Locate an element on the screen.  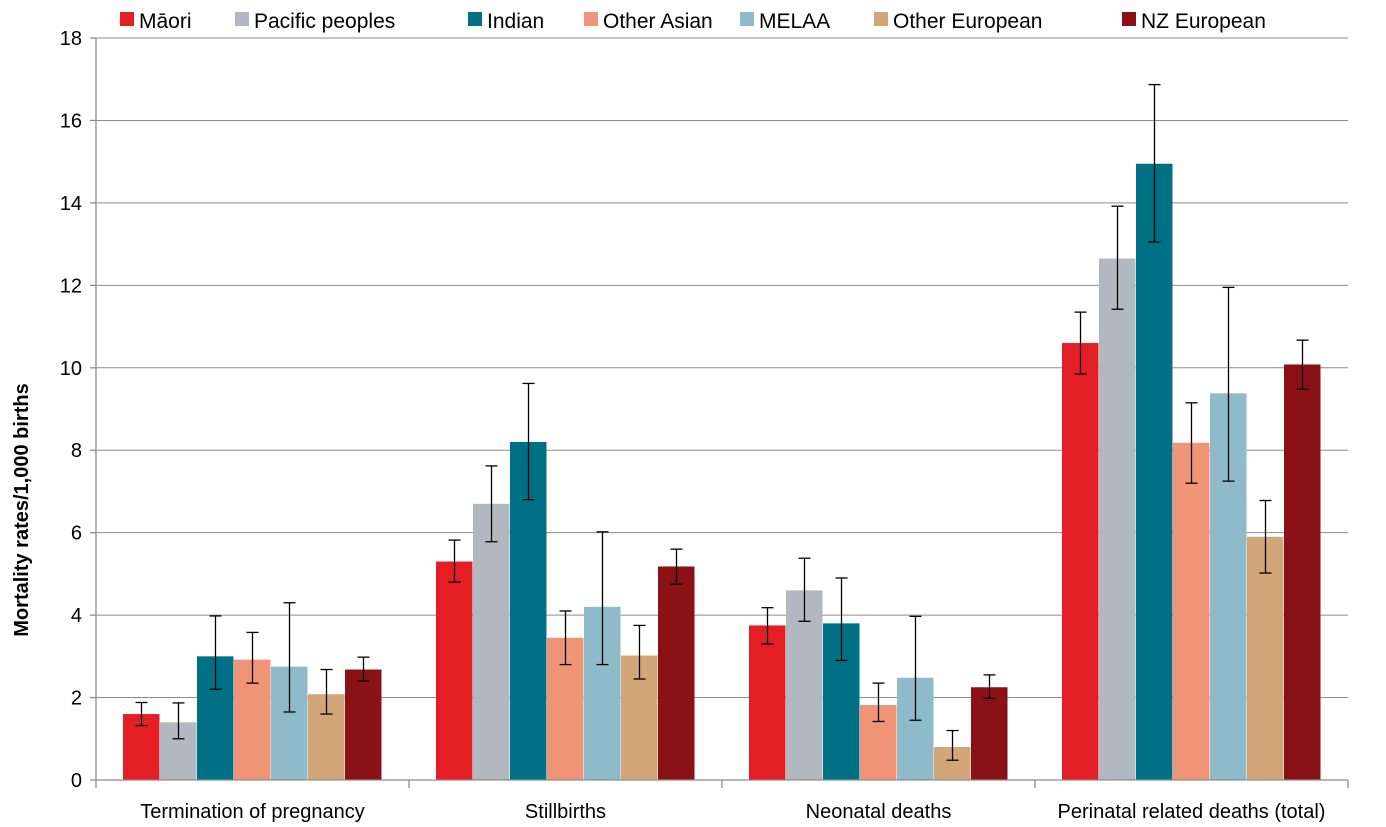
y-tick-label: 10 is located at coordinates (71, 369).